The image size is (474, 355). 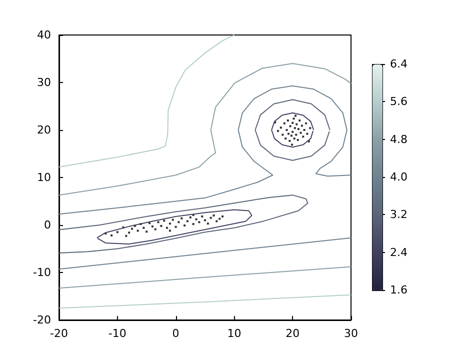 I want to click on y-tick-label: -10, so click(x=42, y=272).